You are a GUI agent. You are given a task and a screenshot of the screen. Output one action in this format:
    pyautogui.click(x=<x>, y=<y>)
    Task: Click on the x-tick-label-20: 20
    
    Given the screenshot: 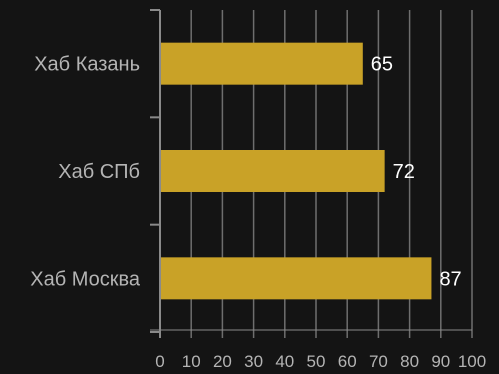 What is the action you would take?
    pyautogui.click(x=222, y=361)
    